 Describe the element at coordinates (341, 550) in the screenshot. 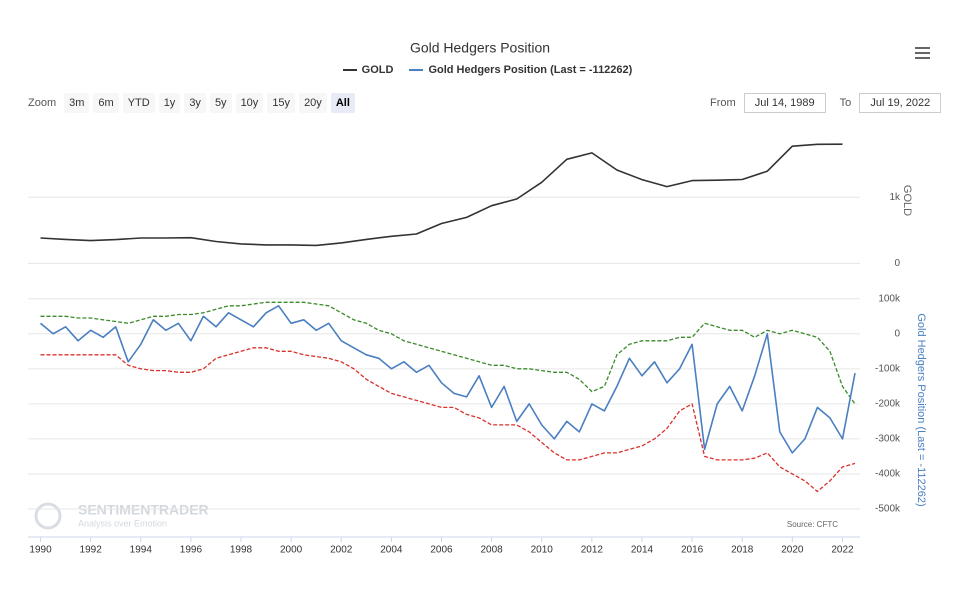

I see `x-tick-label: 2002` at that location.